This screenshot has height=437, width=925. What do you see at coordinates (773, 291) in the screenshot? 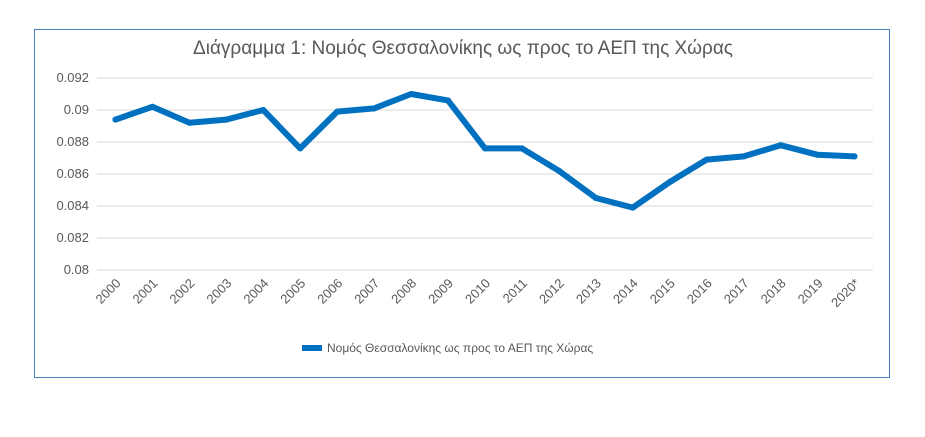
I see `x-tick-label: 2018` at bounding box center [773, 291].